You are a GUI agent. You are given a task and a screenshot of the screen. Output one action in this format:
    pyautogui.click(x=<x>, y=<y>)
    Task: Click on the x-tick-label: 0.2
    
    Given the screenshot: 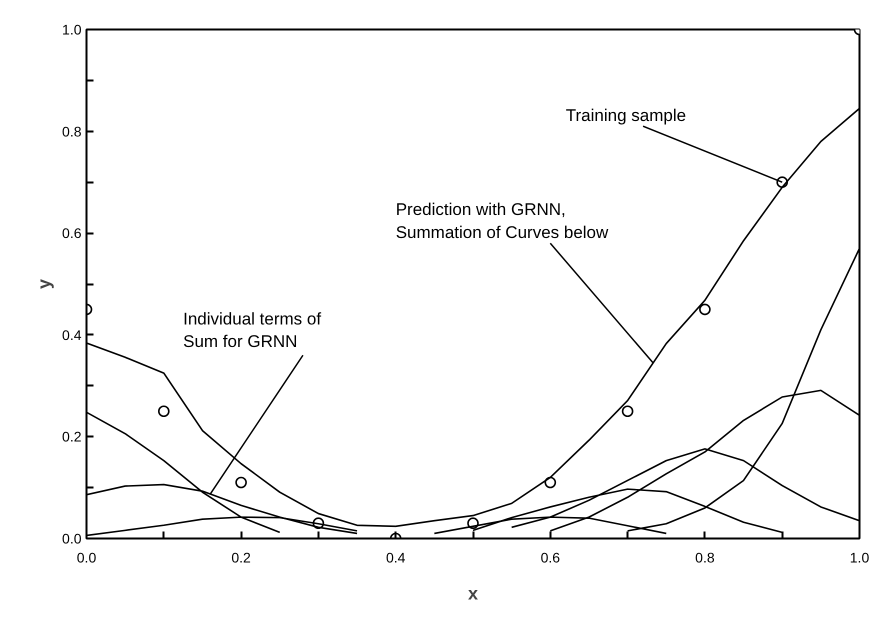 What is the action you would take?
    pyautogui.click(x=241, y=558)
    